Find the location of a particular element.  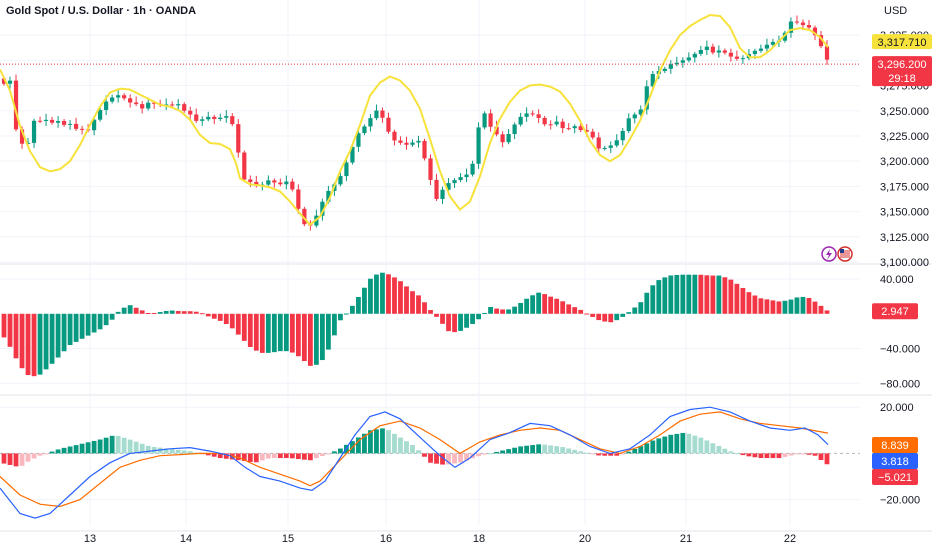

time-tick-label: 14 is located at coordinates (186, 539).